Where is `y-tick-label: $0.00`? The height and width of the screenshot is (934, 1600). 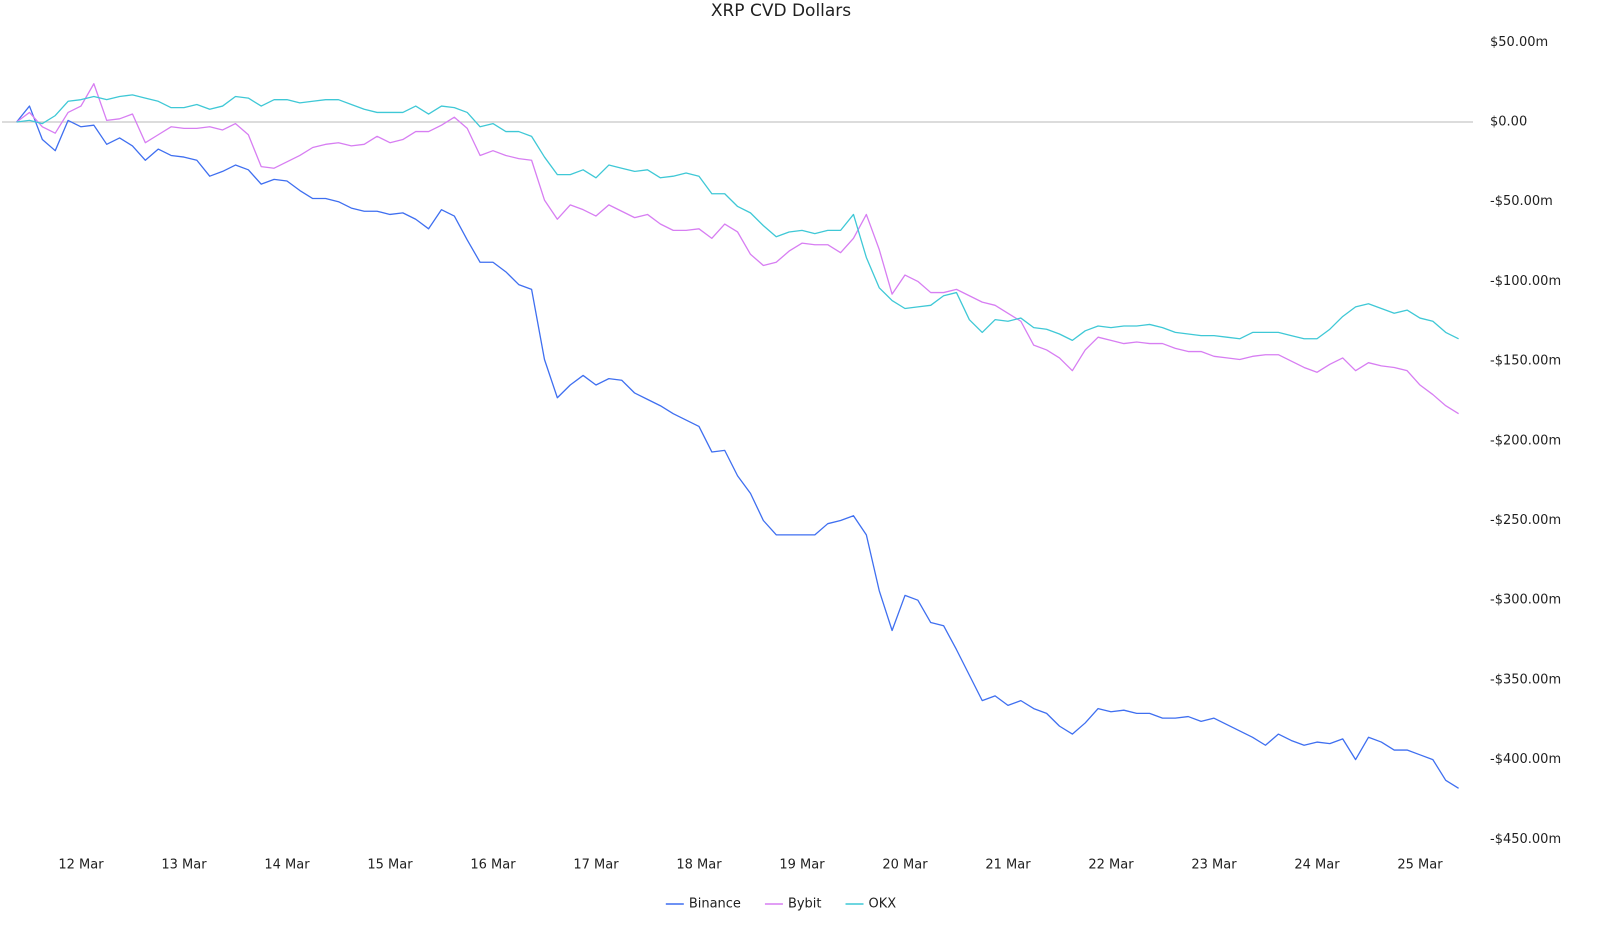 y-tick-label: $0.00 is located at coordinates (1508, 122).